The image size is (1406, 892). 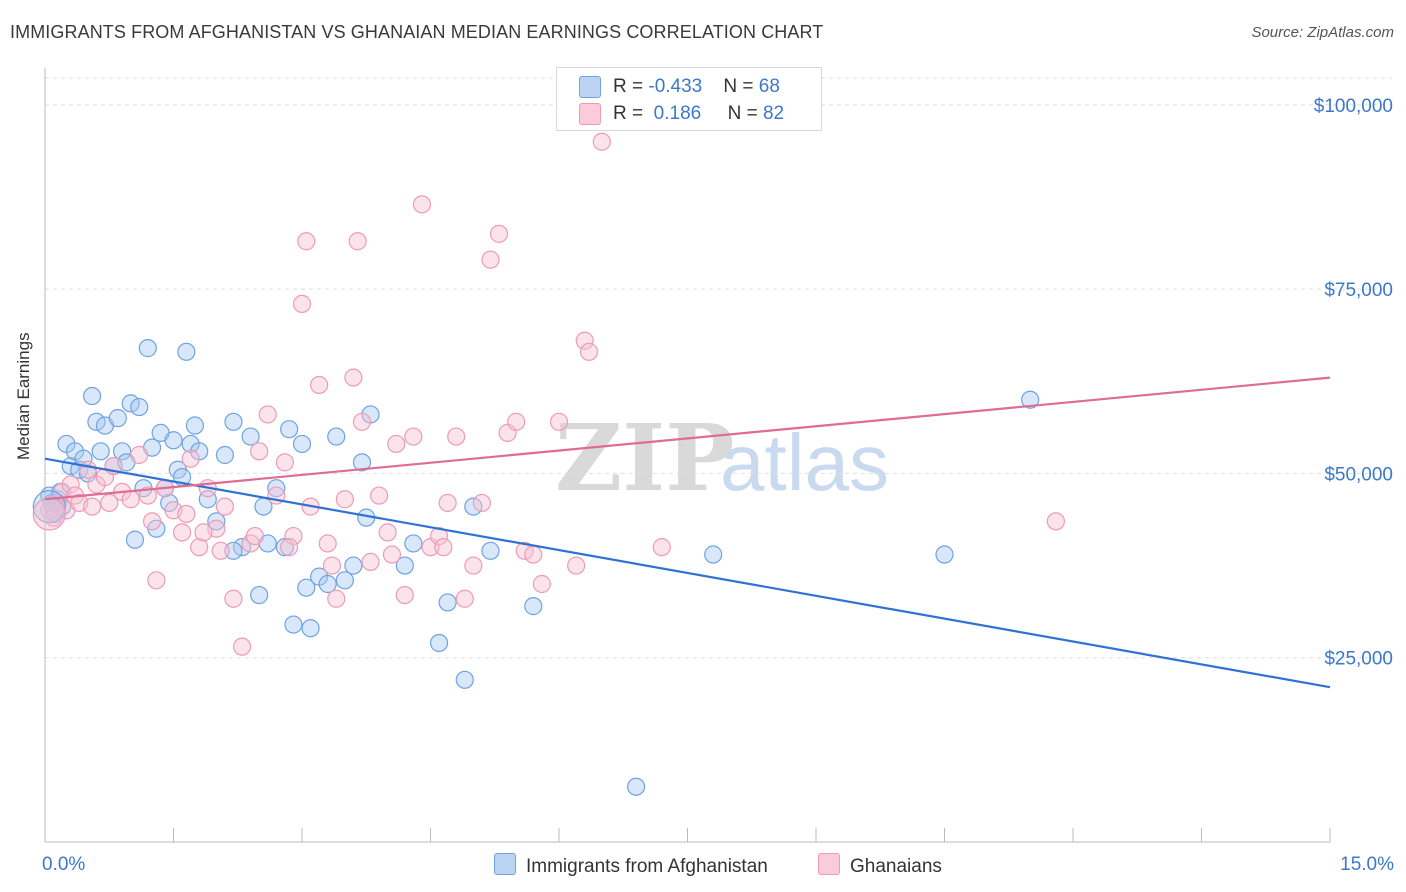 What do you see at coordinates (631, 113) in the screenshot?
I see `legend-r-label: R =` at bounding box center [631, 113].